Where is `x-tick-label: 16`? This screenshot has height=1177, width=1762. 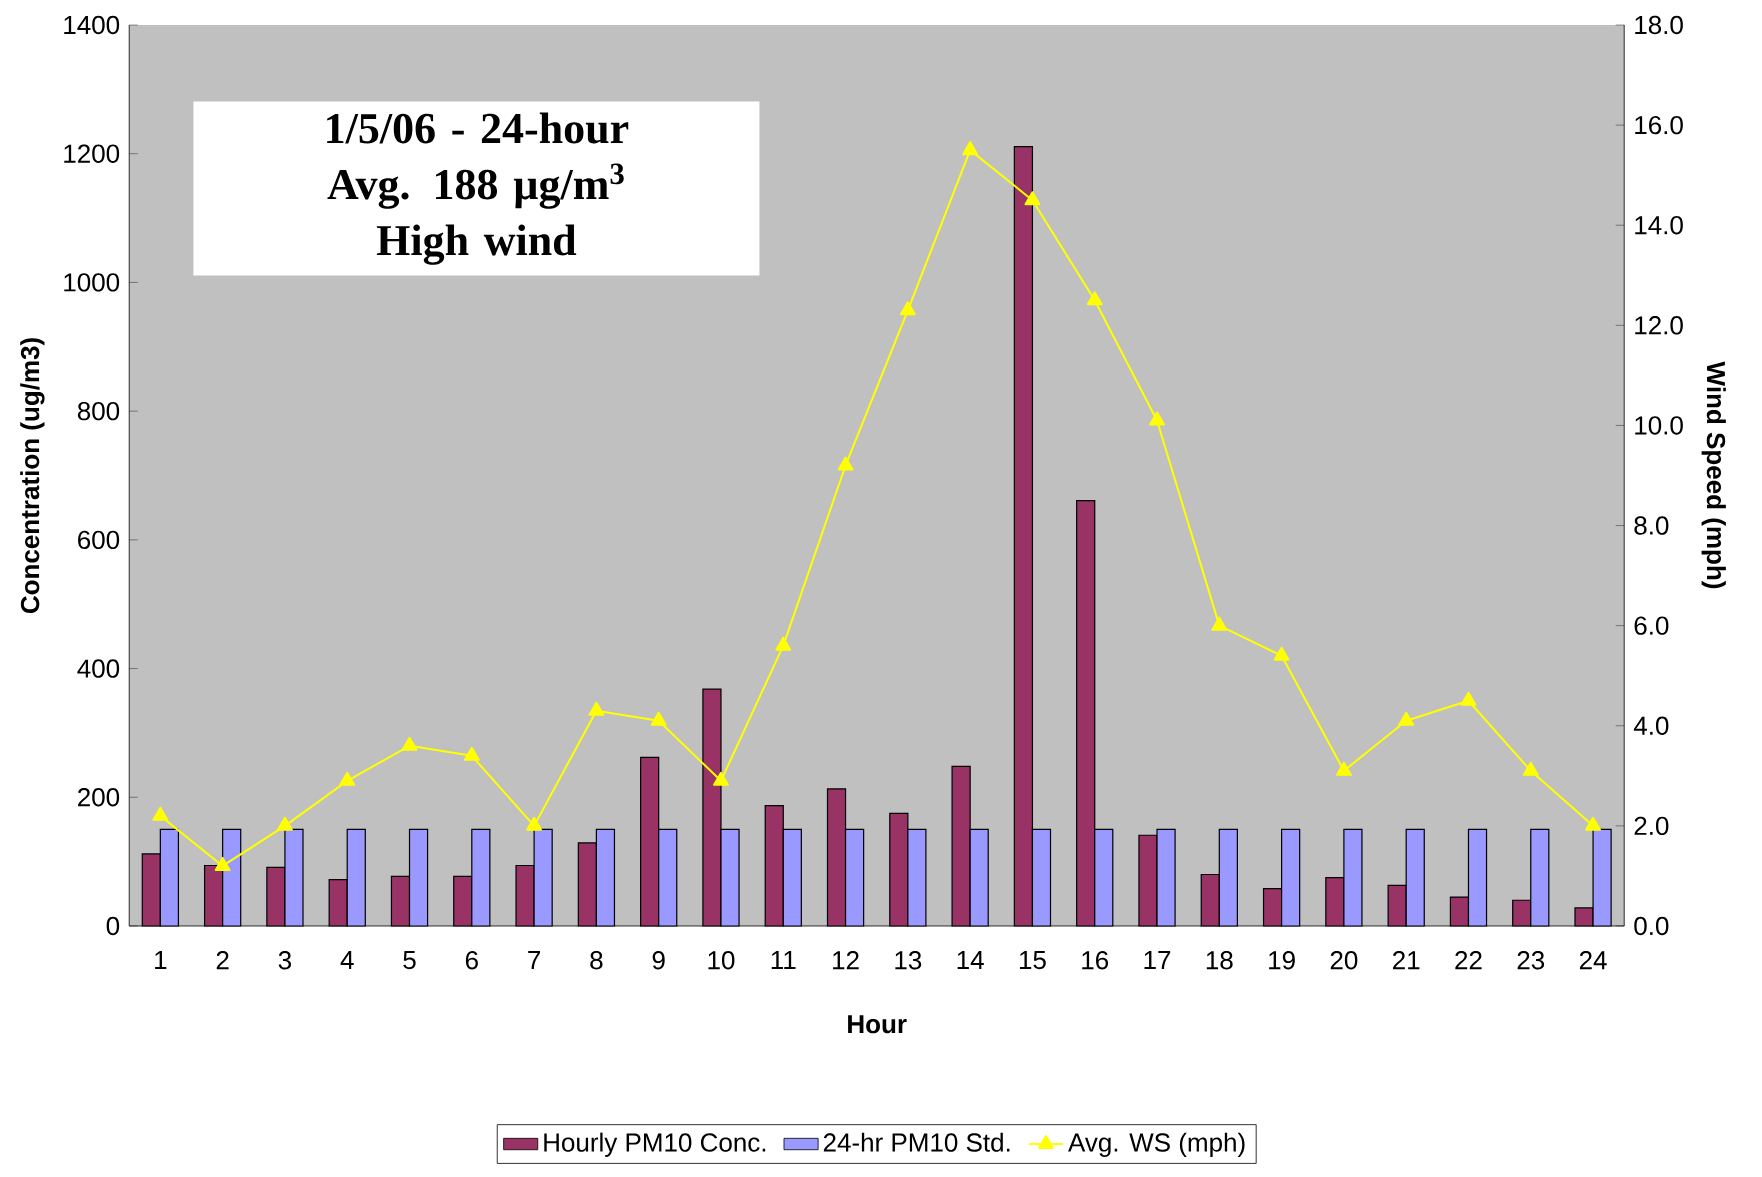
x-tick-label: 16 is located at coordinates (1095, 960).